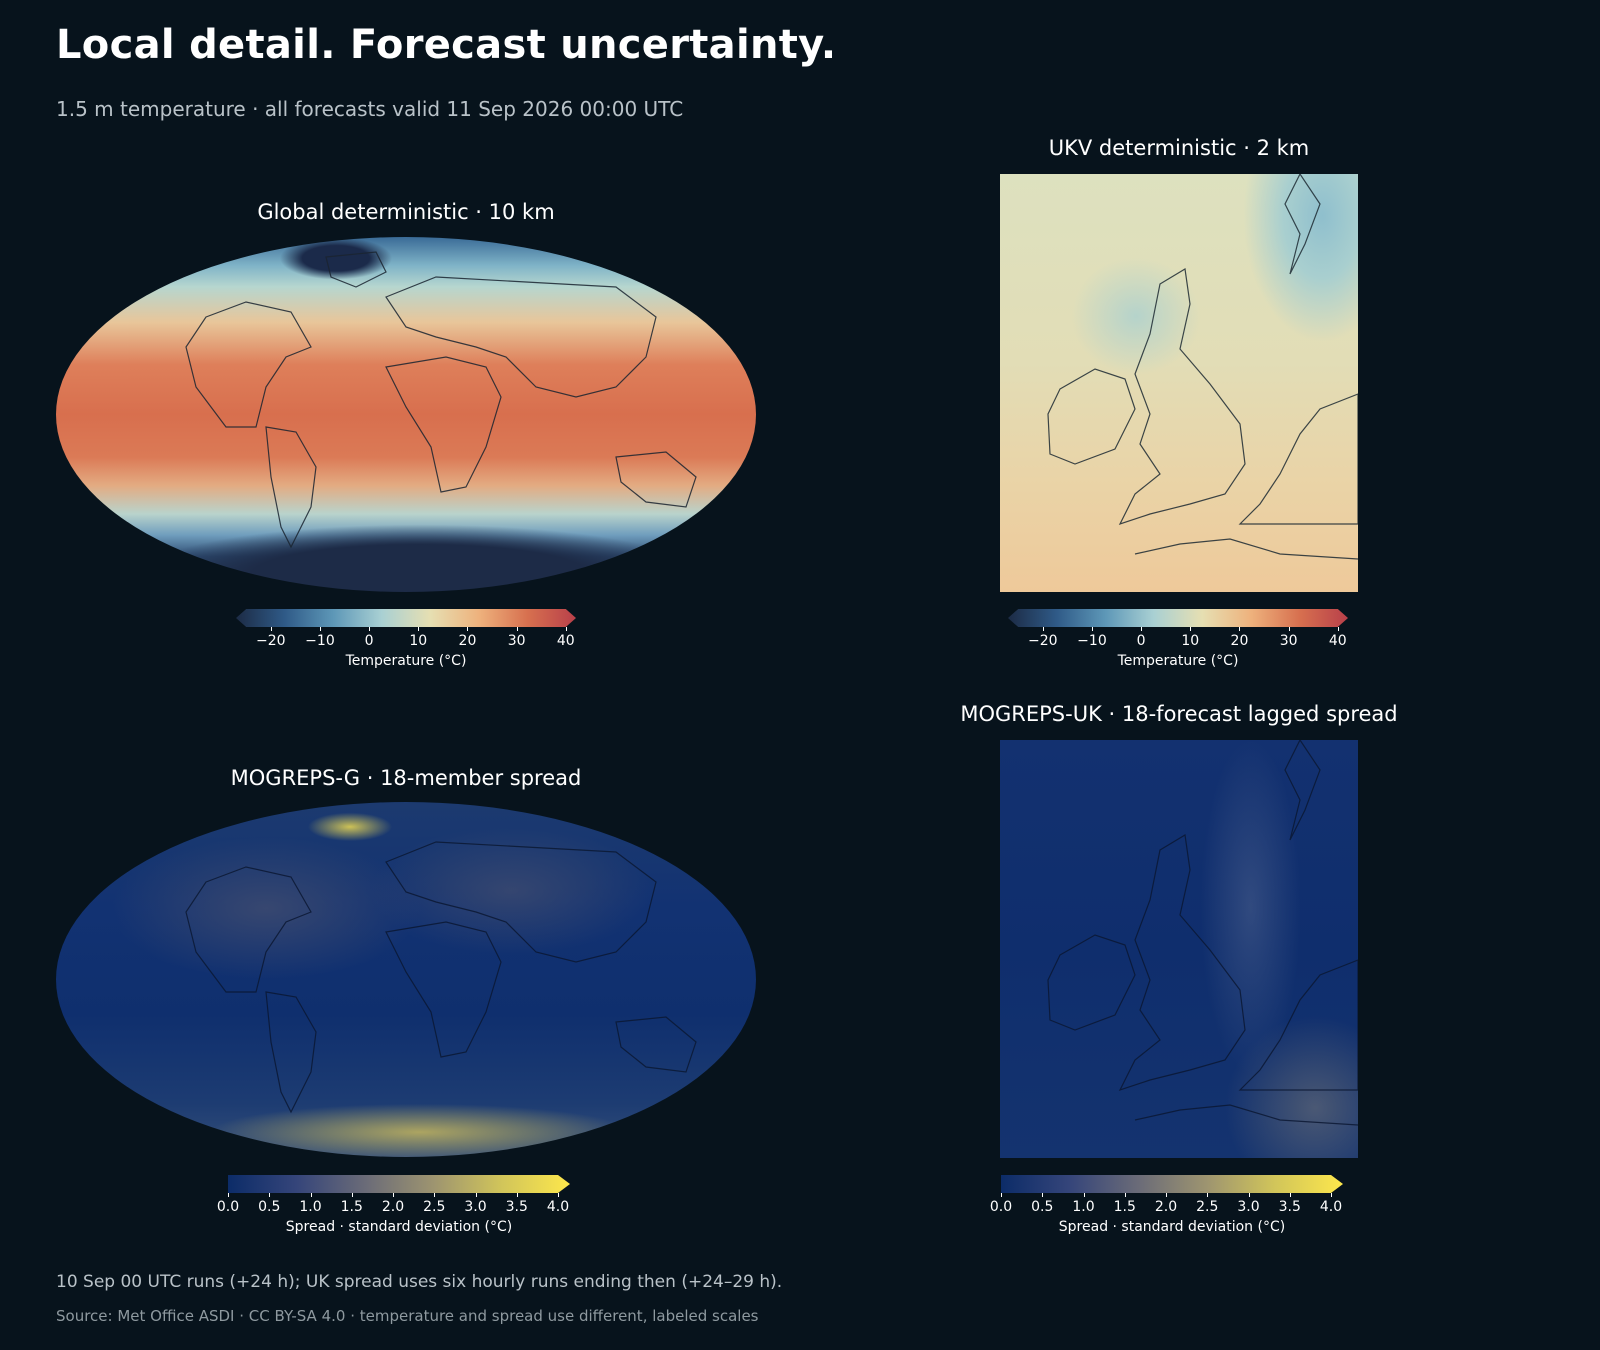  I want to click on global-spread-map, so click(406, 979).